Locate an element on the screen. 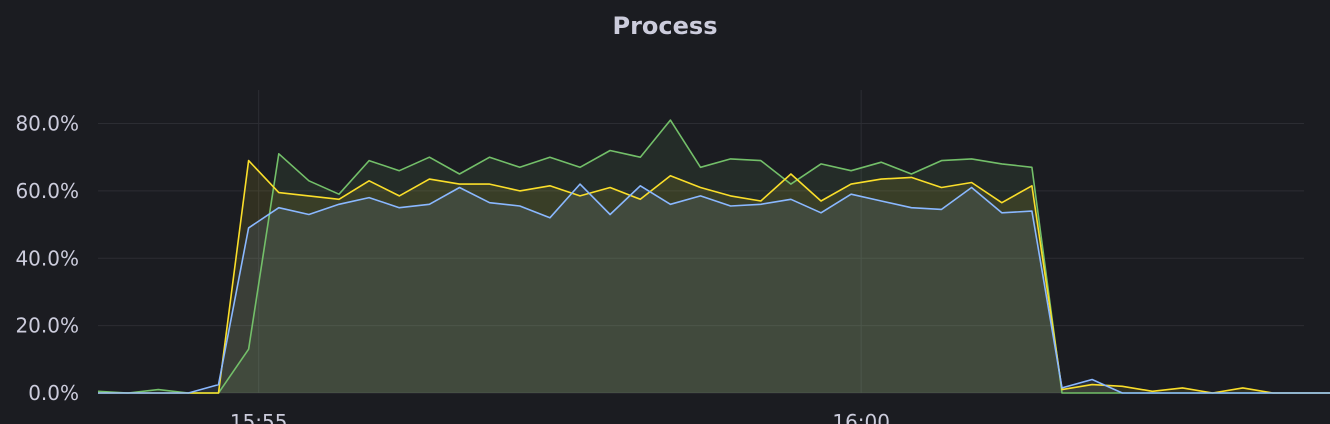 The image size is (1330, 424). y-tick-label: 40.0% is located at coordinates (47, 258).